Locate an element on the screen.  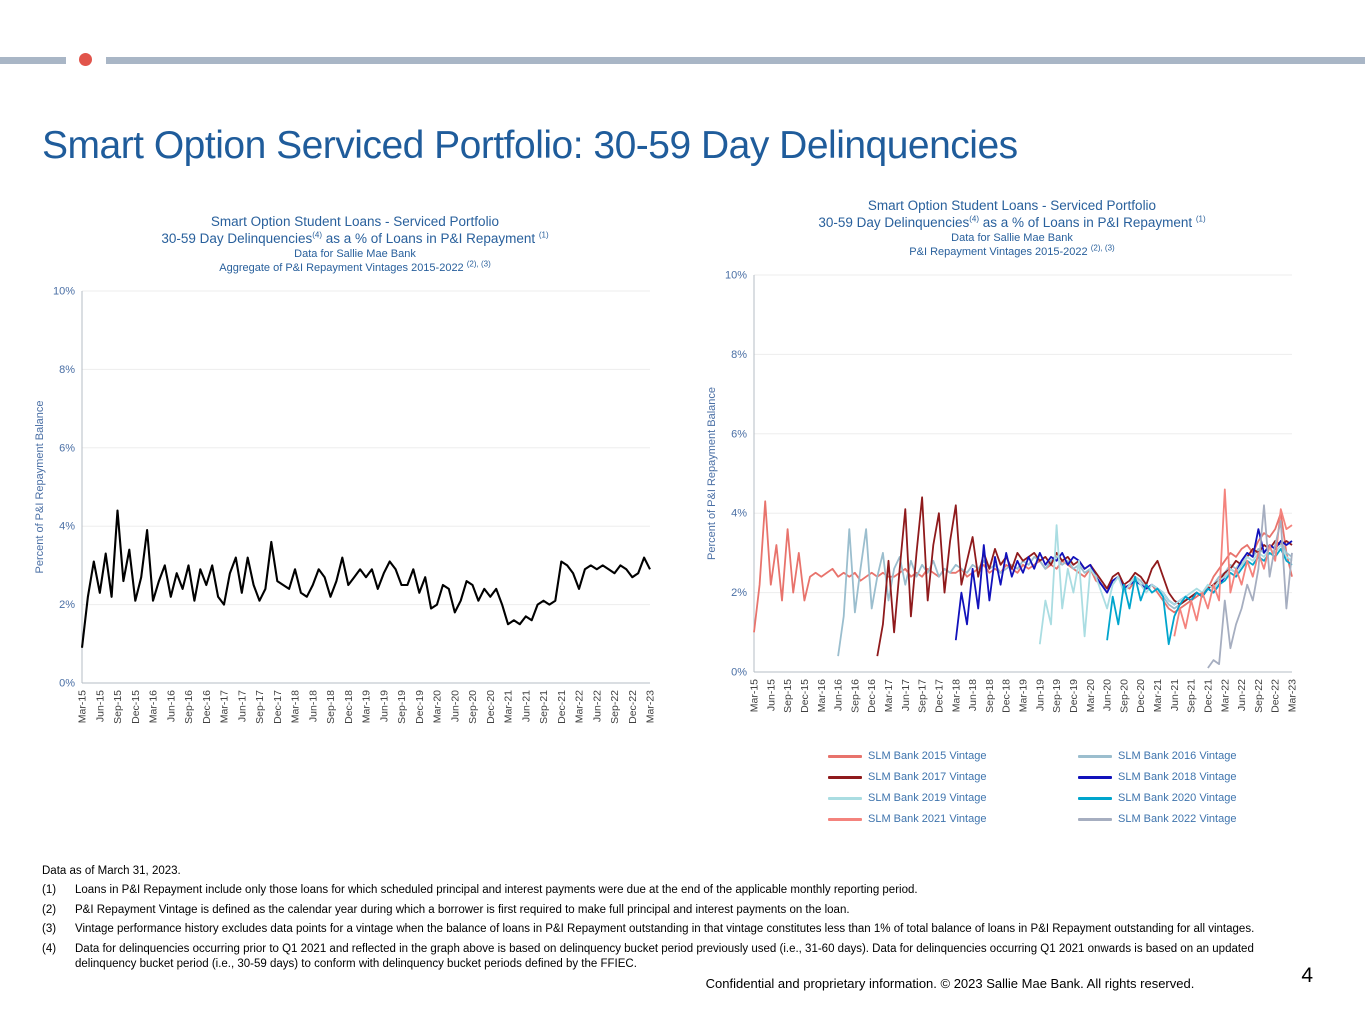
chart-subtitle-text: P&I Repayment Vintages 2015-2022 is located at coordinates (1000, 251).